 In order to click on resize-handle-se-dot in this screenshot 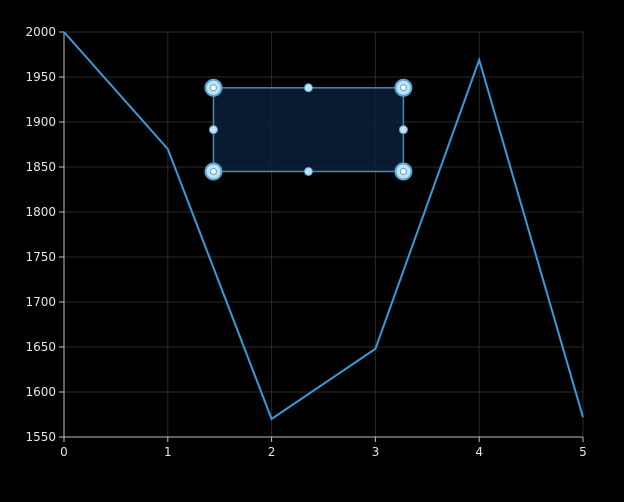, I will do `click(403, 172)`.